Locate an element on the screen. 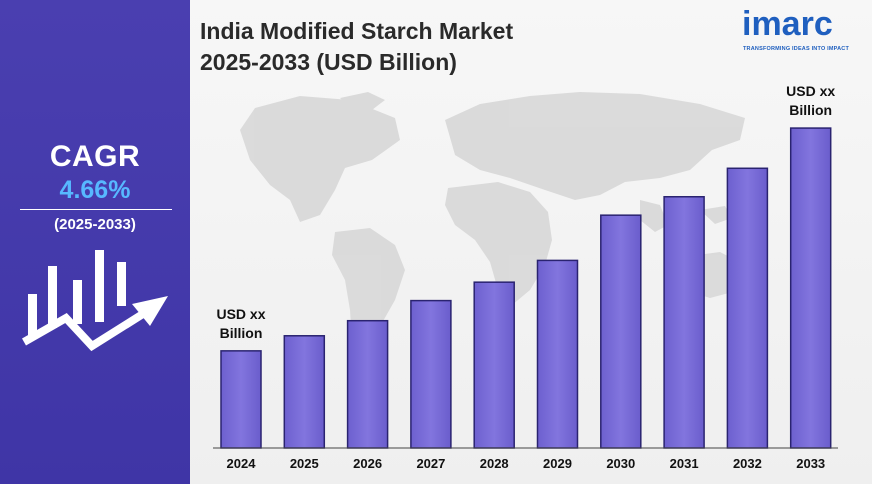 The width and height of the screenshot is (872, 484). cagr-period: (2025-2033) is located at coordinates (95, 224).